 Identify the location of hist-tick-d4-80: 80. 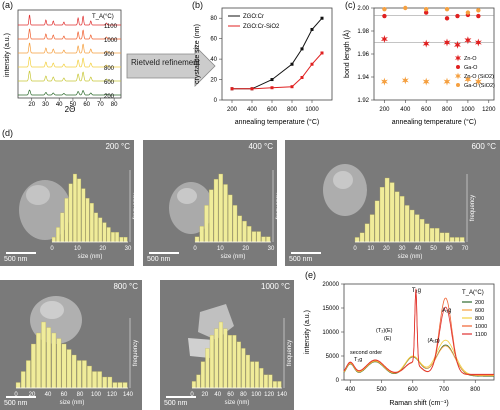
(80, 395).